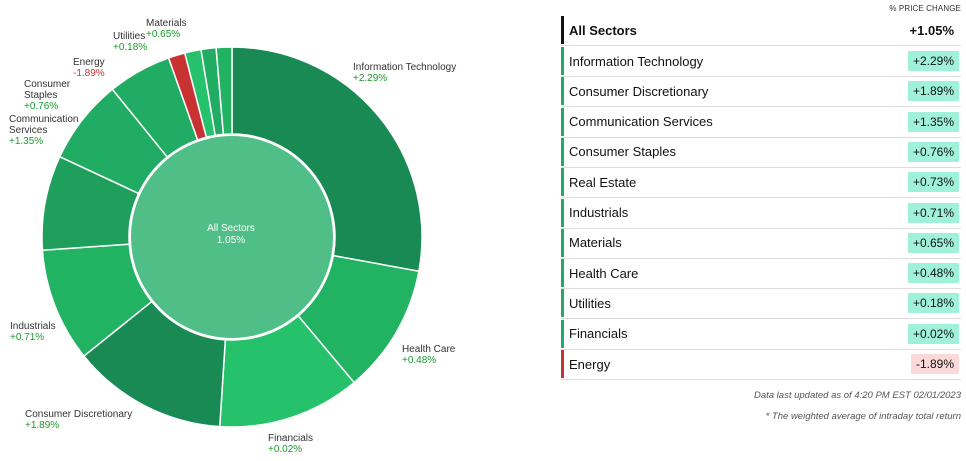  I want to click on slice-label-communication-services: Communication Services +1.35%, so click(49, 130).